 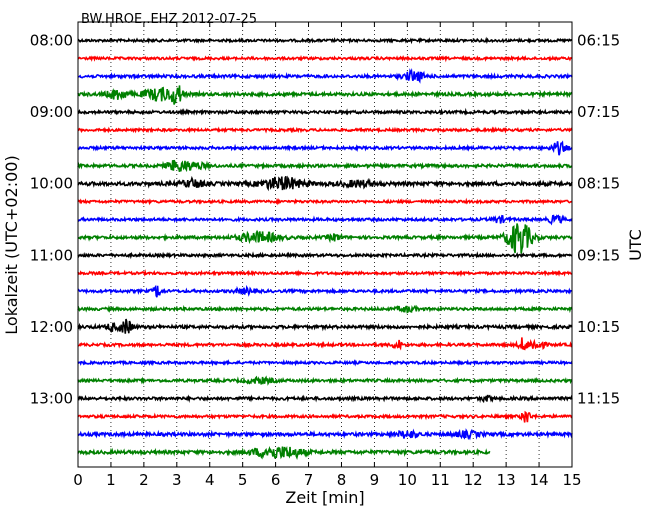 I want to click on right-y-axis: 06:15 07:15 08:15 09:15 10:15 11:15, so click(x=593, y=220).